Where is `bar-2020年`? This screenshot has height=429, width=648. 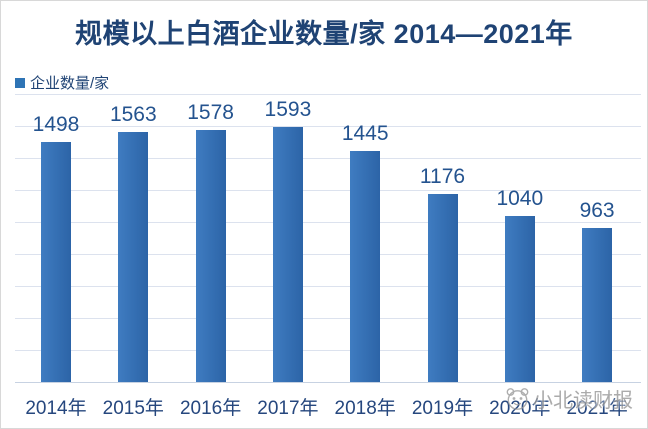 bar-2020年 is located at coordinates (519, 298).